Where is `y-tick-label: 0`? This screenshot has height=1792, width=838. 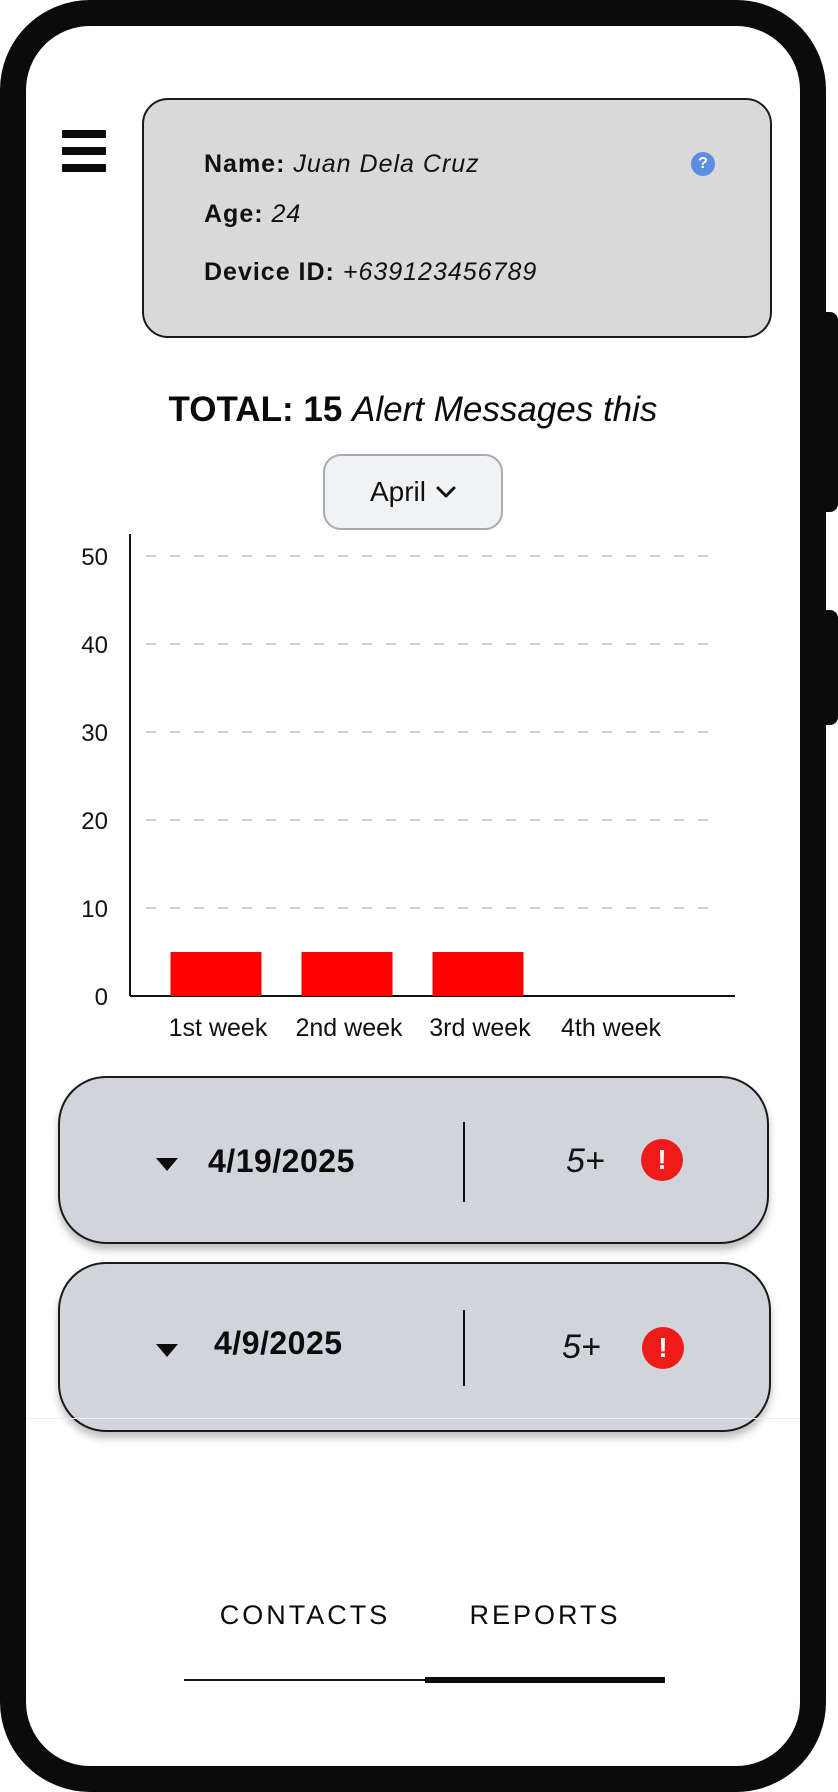 y-tick-label: 0 is located at coordinates (101, 997).